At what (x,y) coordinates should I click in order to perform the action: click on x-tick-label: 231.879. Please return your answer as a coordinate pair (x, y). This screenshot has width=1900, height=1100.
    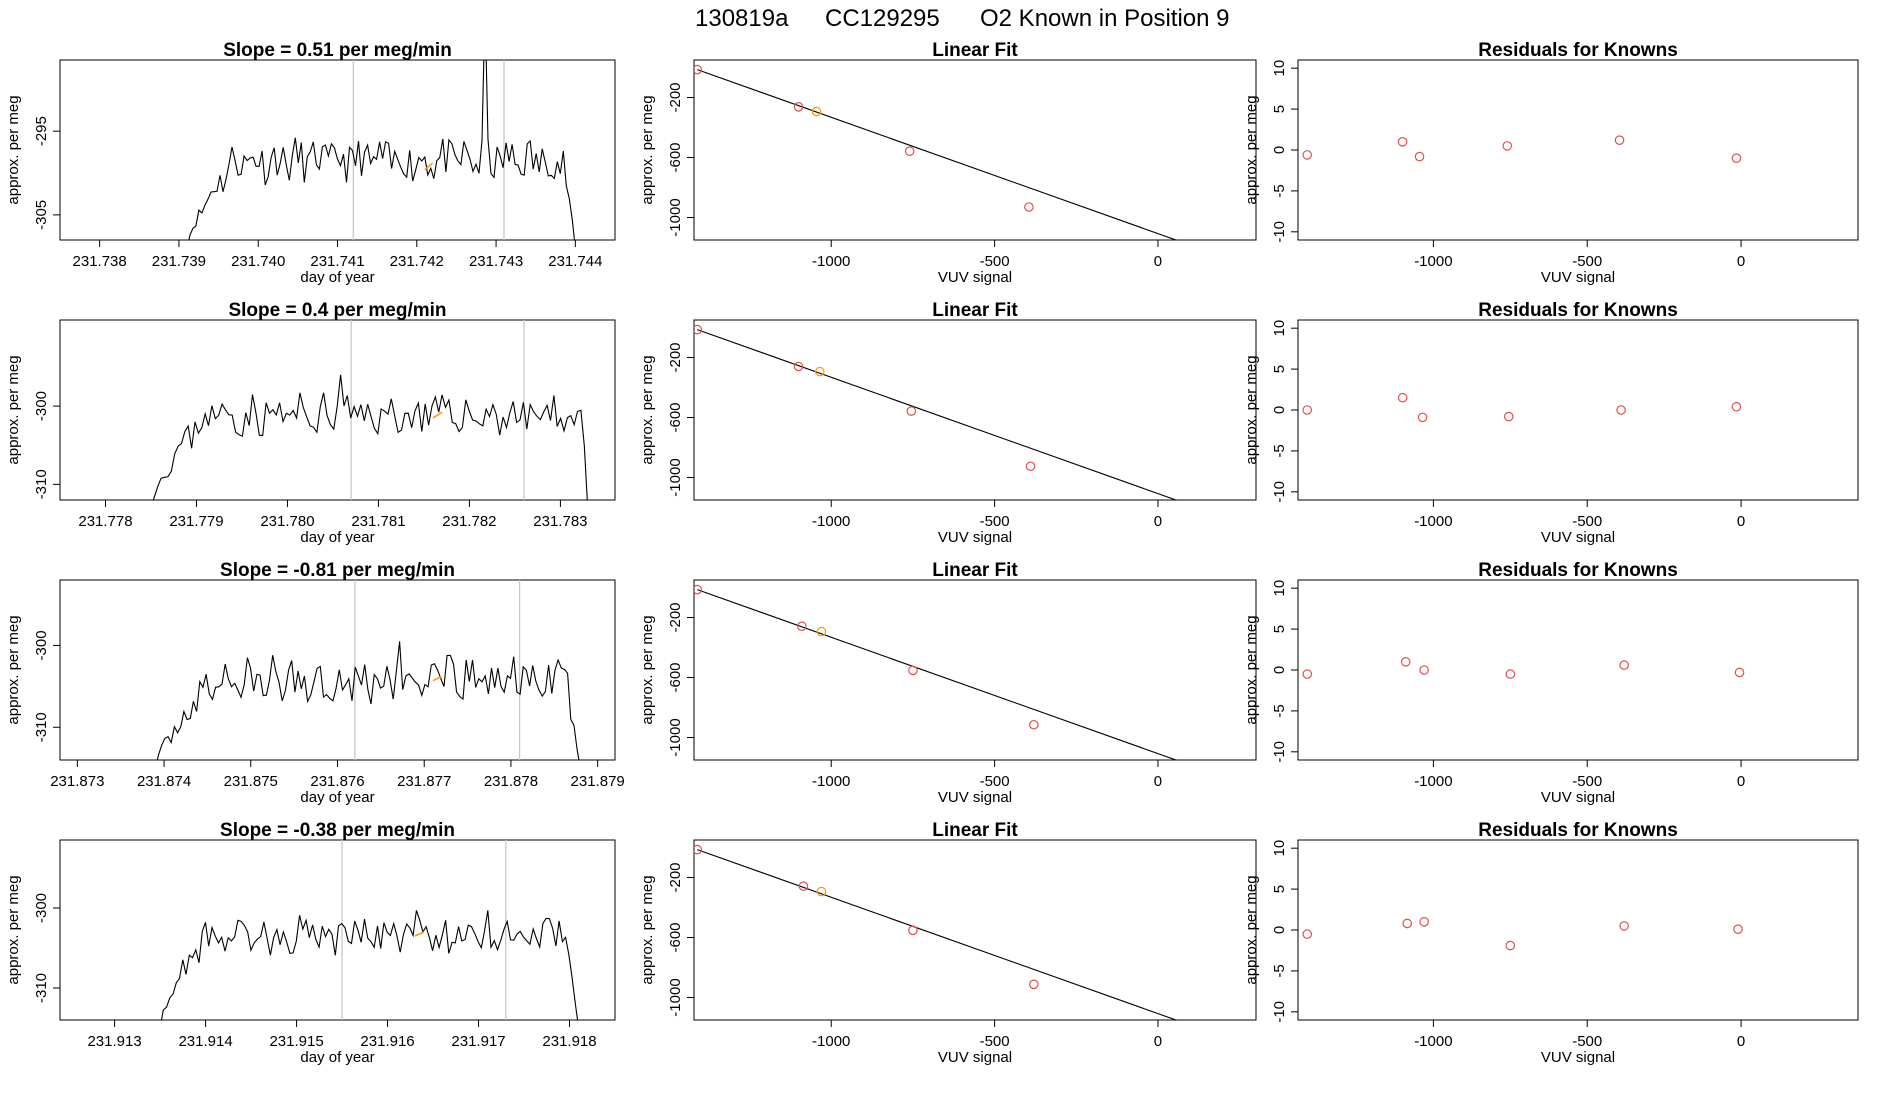
    Looking at the image, I should click on (598, 781).